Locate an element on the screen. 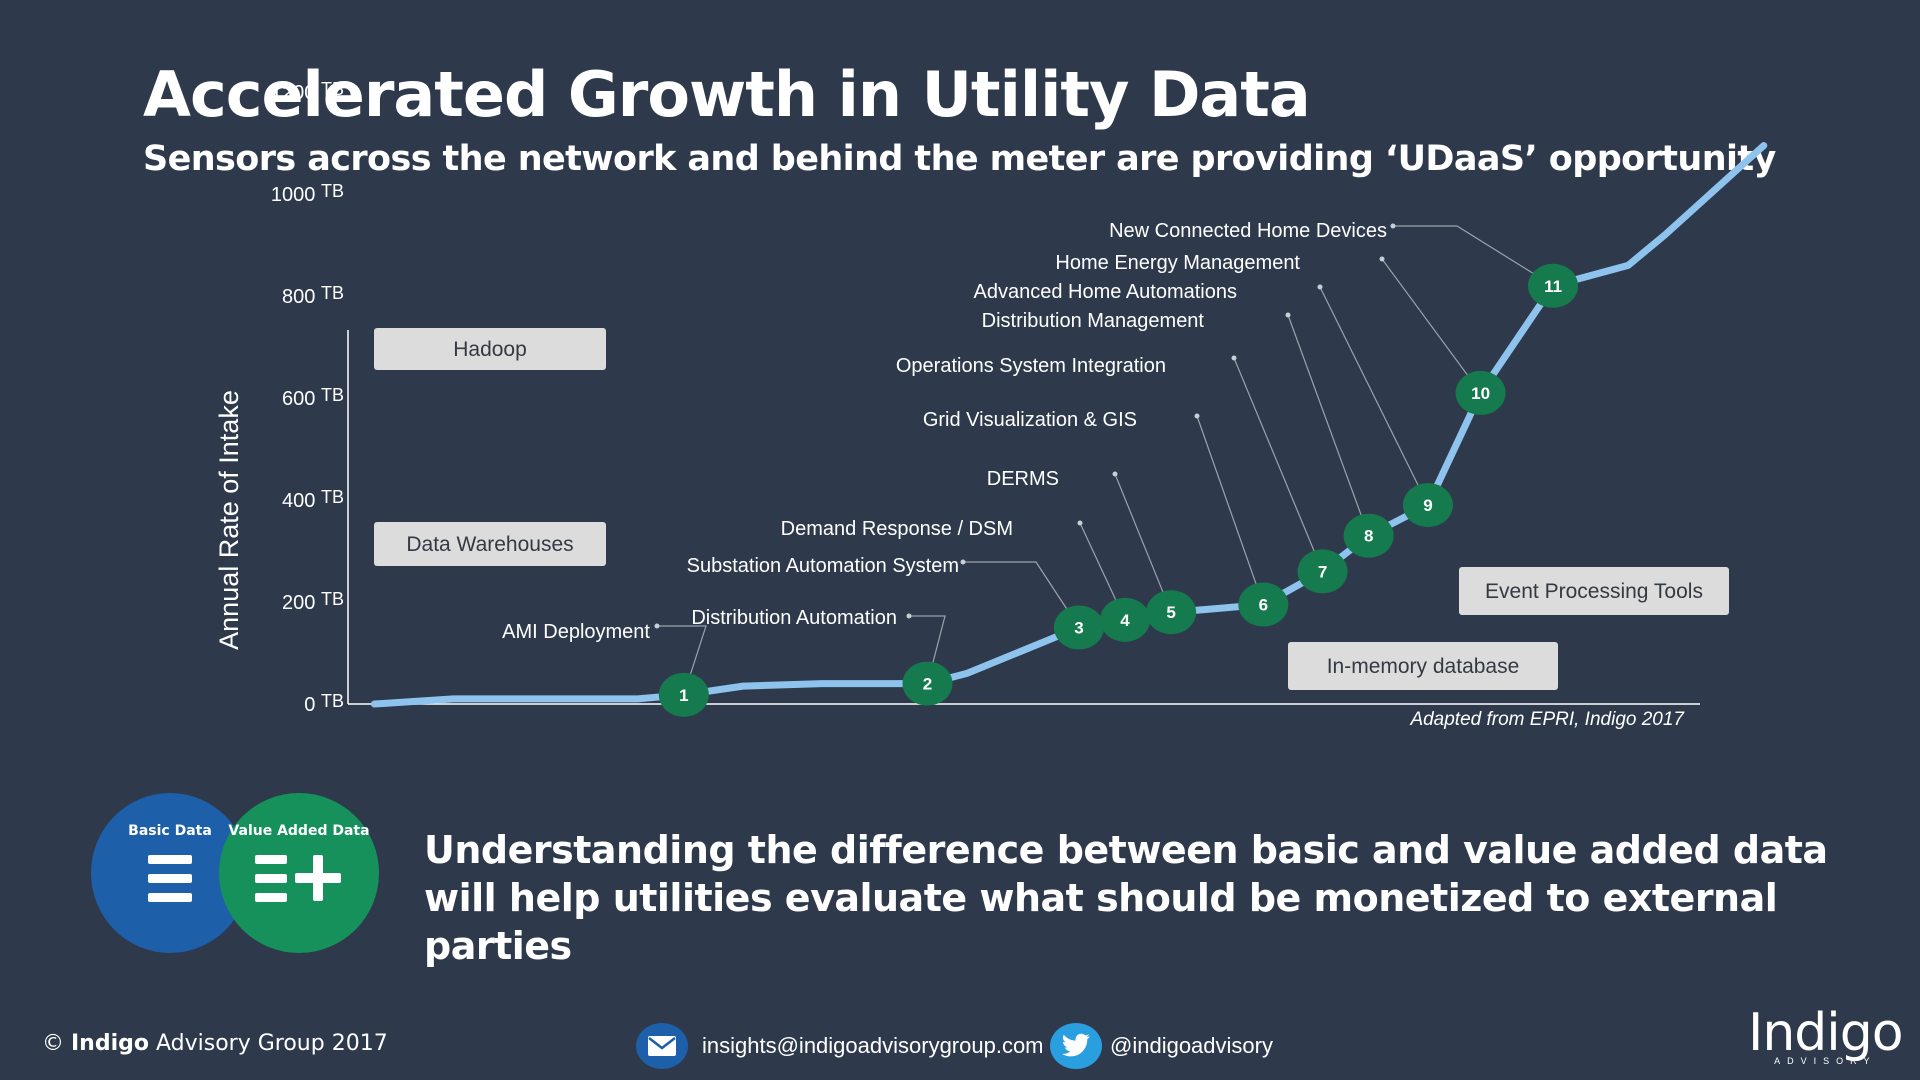 The height and width of the screenshot is (1080, 1920). y-tick-label: 1200 TB is located at coordinates (307, 91).